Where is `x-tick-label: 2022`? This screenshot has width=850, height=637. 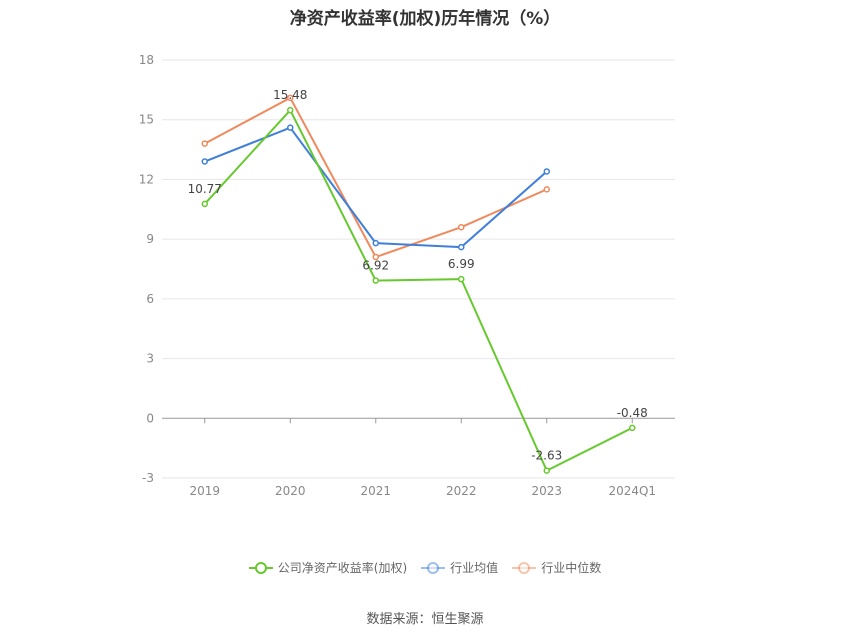 x-tick-label: 2022 is located at coordinates (461, 491).